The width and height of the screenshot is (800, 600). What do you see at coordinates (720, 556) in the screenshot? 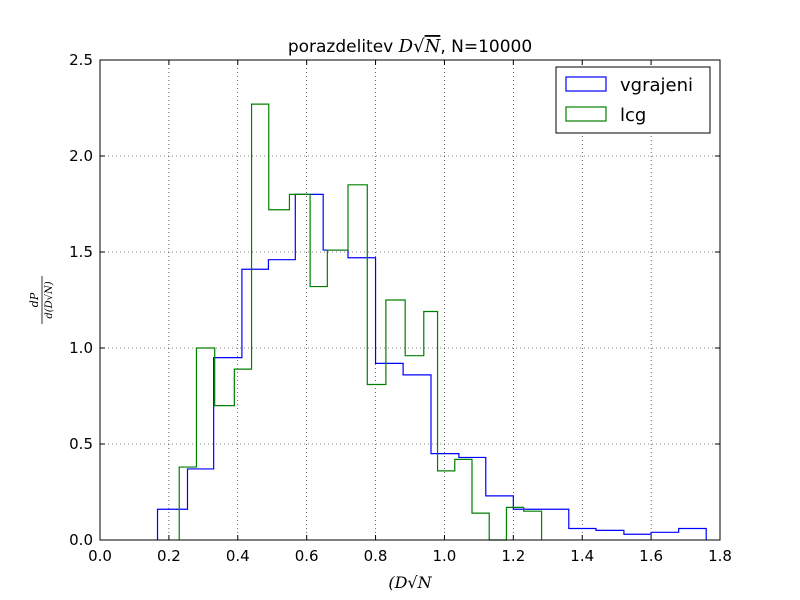
I see `x-tick-label: 1.8` at bounding box center [720, 556].